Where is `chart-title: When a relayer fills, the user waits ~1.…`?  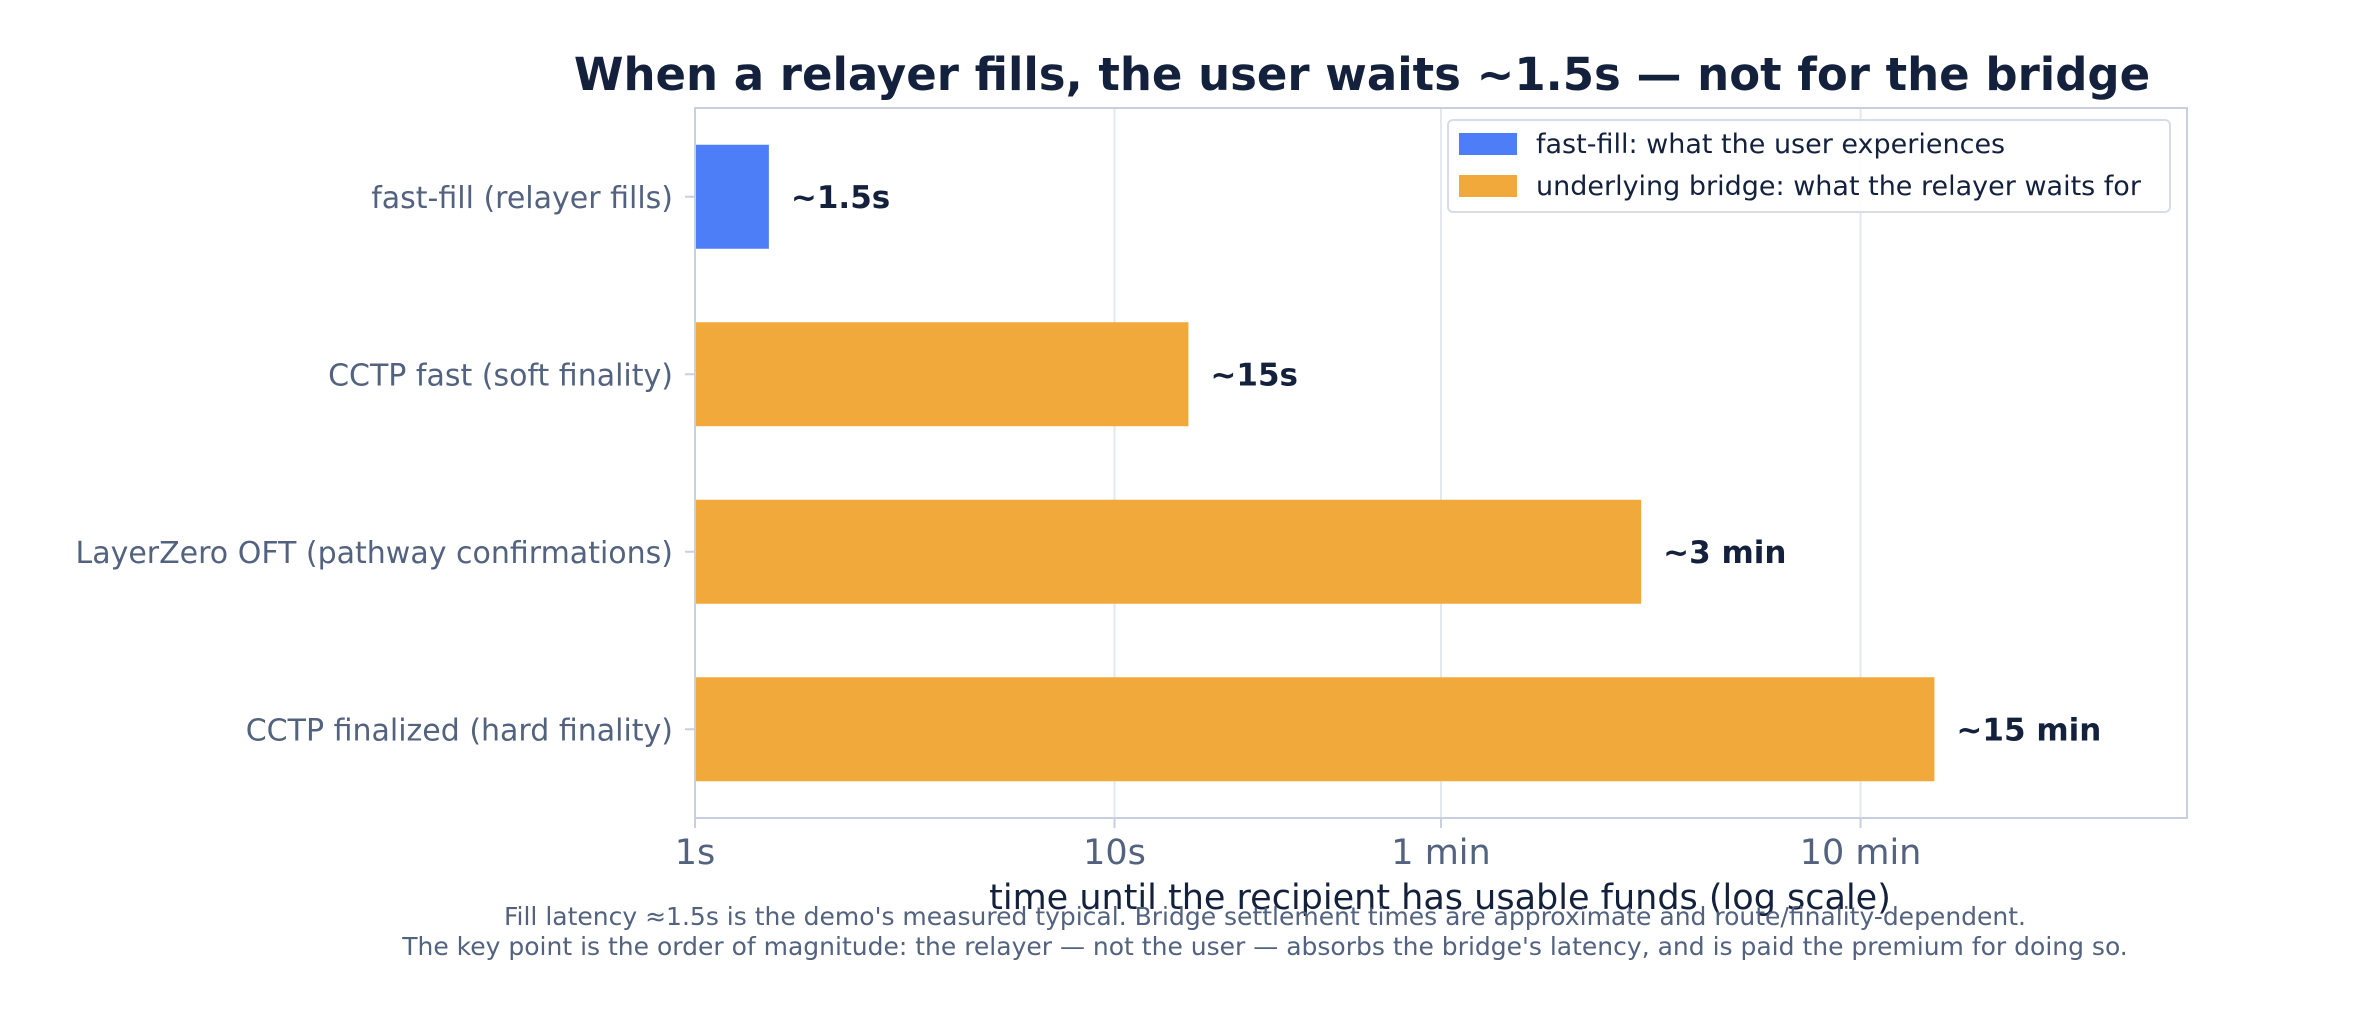 chart-title: When a relayer fills, the user waits ~1.… is located at coordinates (1362, 74).